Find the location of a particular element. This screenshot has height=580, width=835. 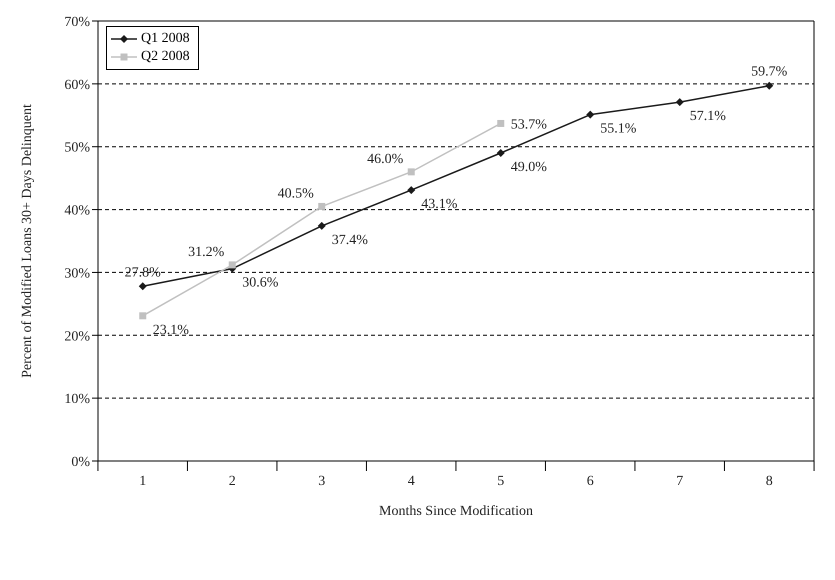

data-label: 55.1% is located at coordinates (618, 129).